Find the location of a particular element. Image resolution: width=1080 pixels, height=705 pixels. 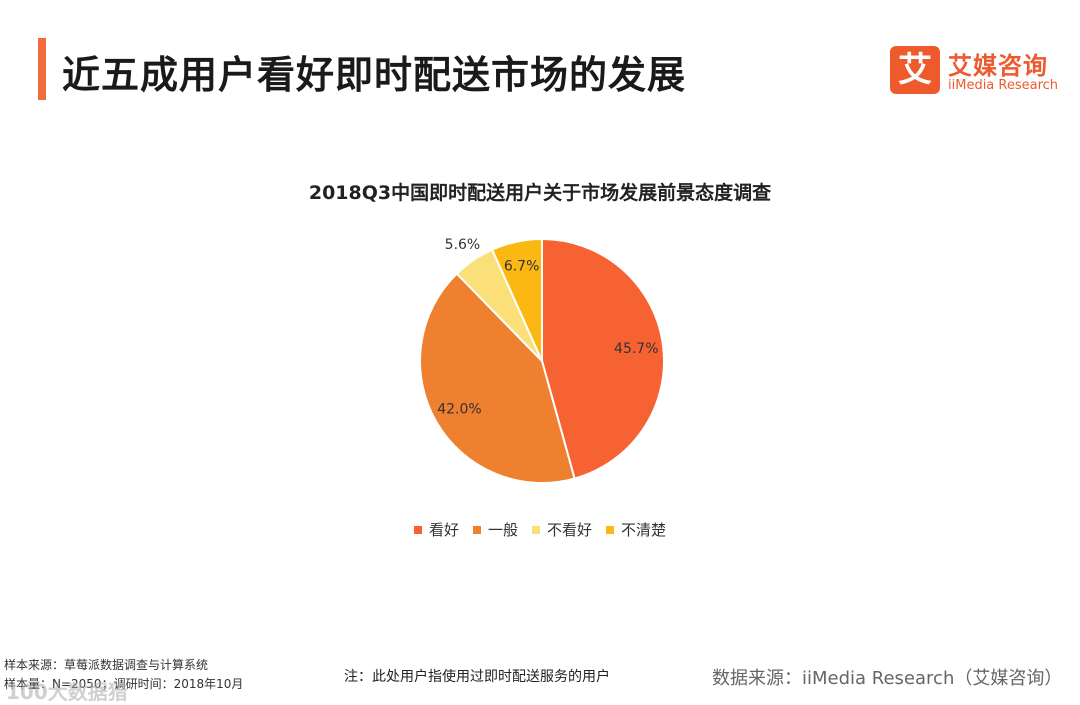

legend-item: 不清楚 is located at coordinates (636, 529).